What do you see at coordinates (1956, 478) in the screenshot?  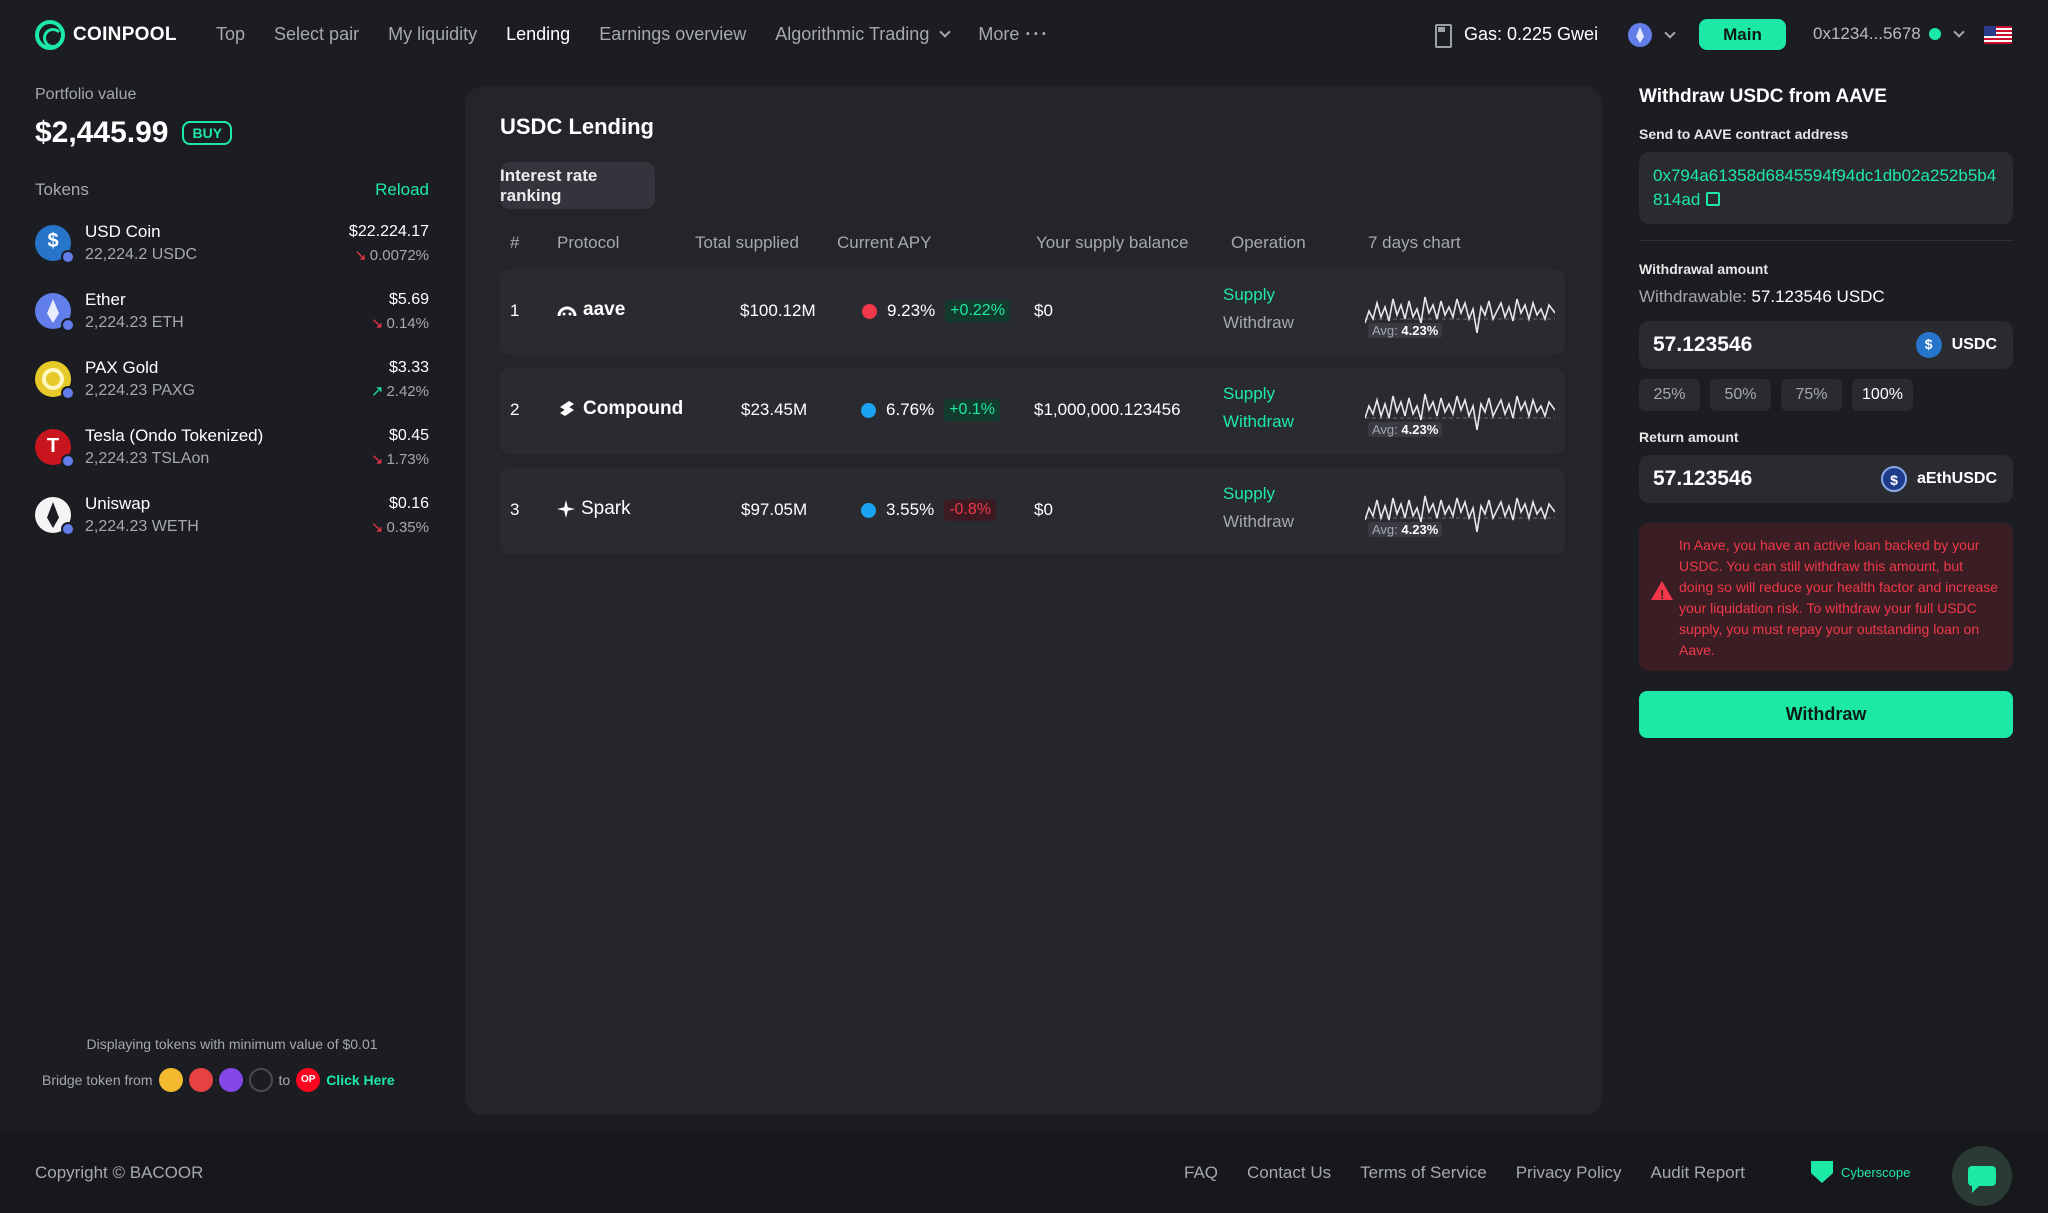 I see `return-unit-label: aEthUSDC` at bounding box center [1956, 478].